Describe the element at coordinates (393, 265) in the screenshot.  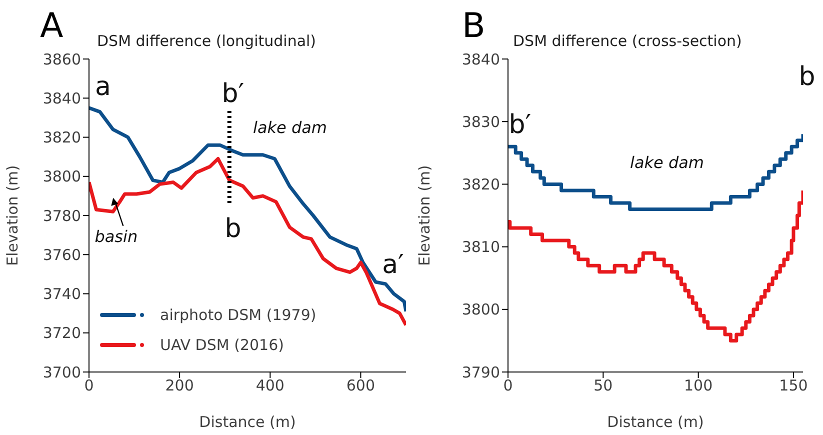
I see `annotation: a′` at that location.